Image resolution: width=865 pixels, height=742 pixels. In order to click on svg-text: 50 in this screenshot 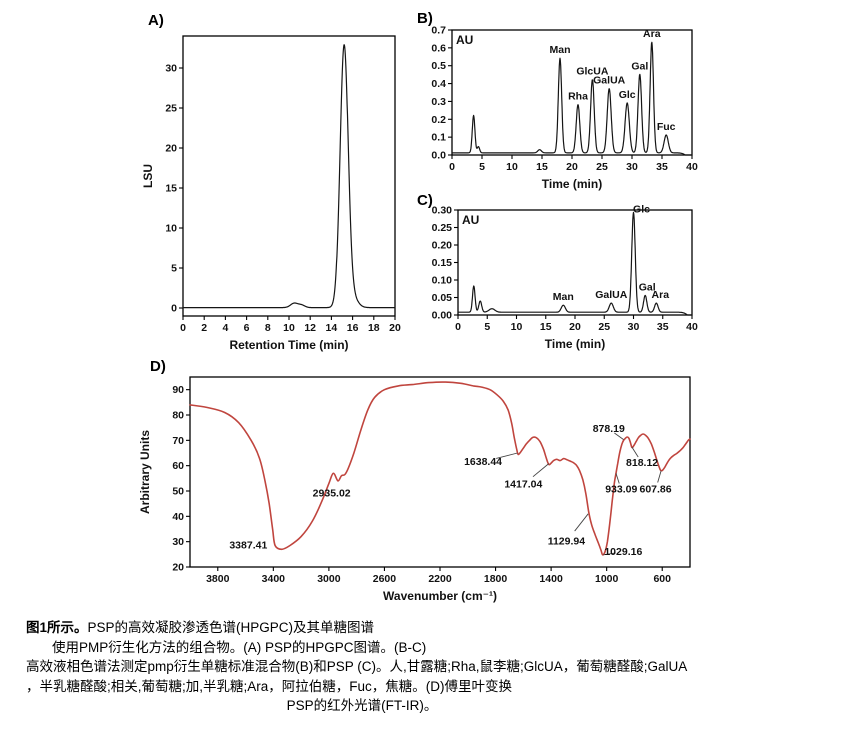, I will do `click(178, 492)`.